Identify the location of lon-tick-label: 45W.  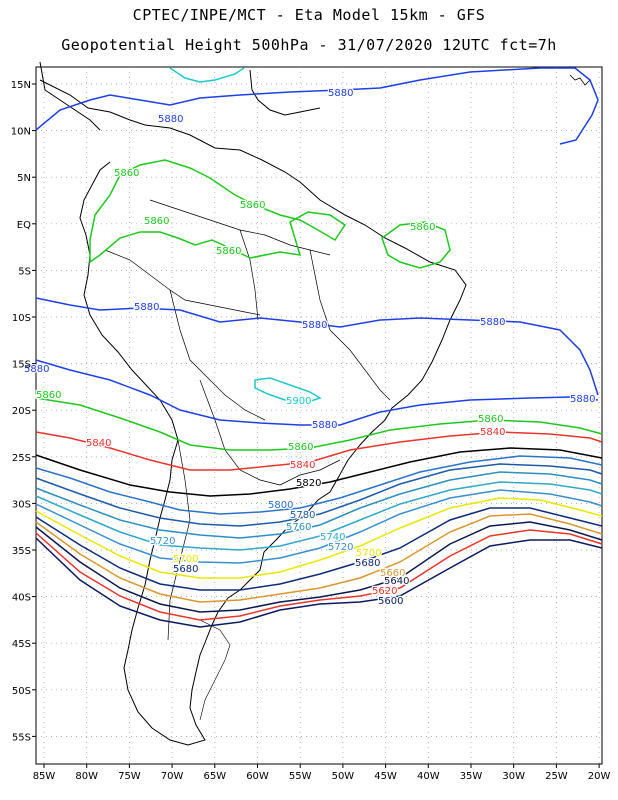
(385, 776).